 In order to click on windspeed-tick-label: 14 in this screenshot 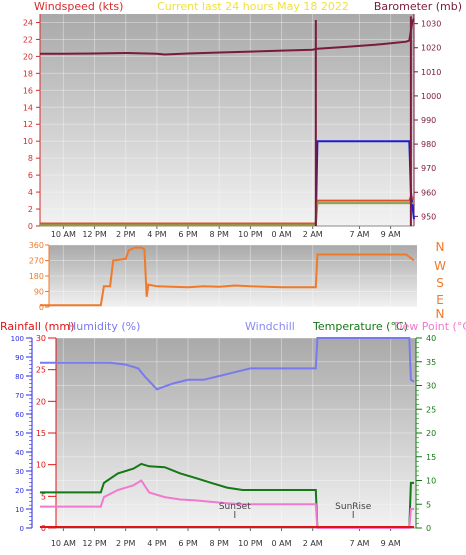, I will do `click(28, 107)`.